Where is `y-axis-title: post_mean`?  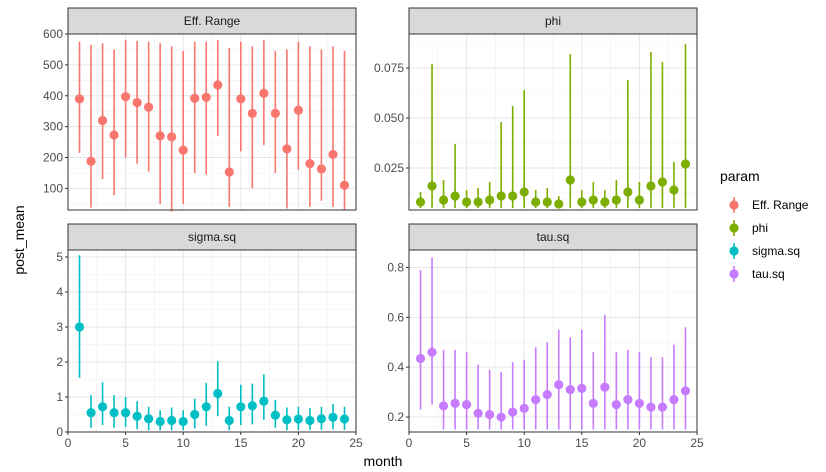
y-axis-title: post_mean is located at coordinates (19, 239).